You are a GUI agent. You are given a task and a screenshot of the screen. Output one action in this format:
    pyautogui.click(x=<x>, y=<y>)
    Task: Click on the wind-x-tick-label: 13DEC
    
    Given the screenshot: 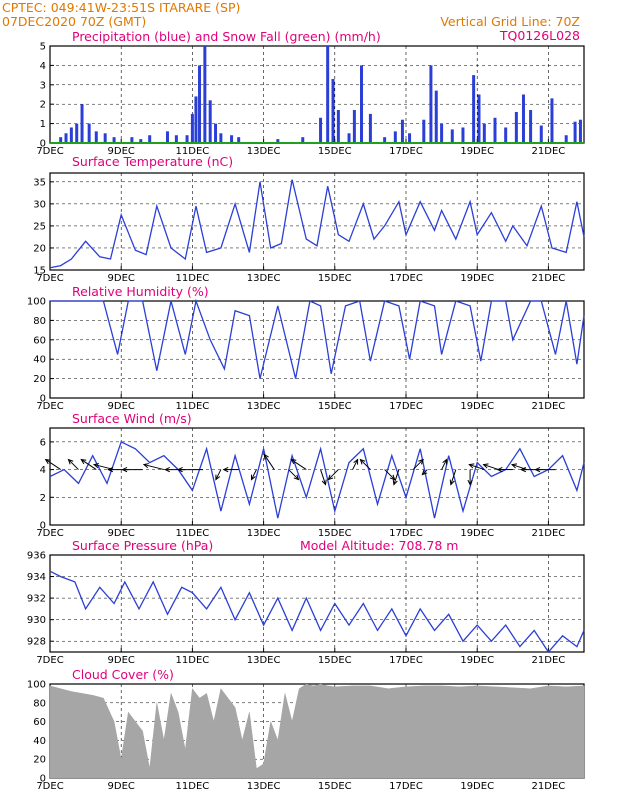 What is the action you would take?
    pyautogui.click(x=264, y=533)
    